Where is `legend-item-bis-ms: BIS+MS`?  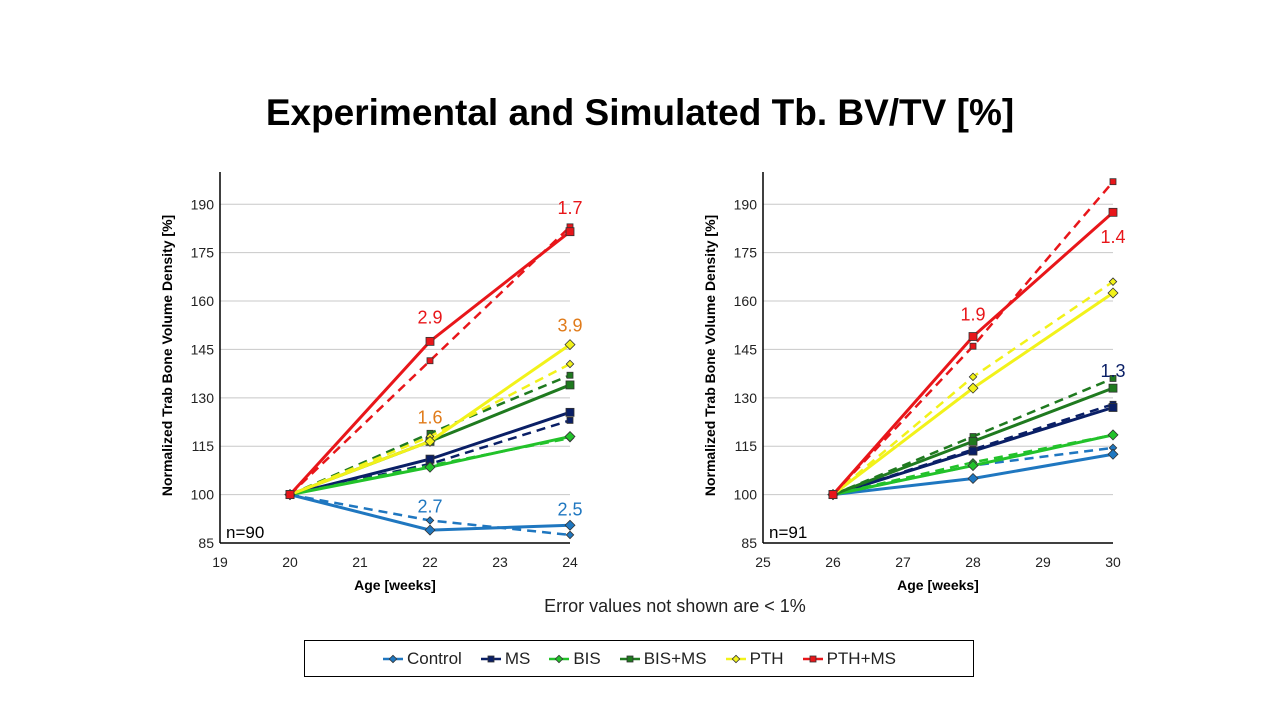
legend-item-bis-ms: BIS+MS is located at coordinates (663, 659).